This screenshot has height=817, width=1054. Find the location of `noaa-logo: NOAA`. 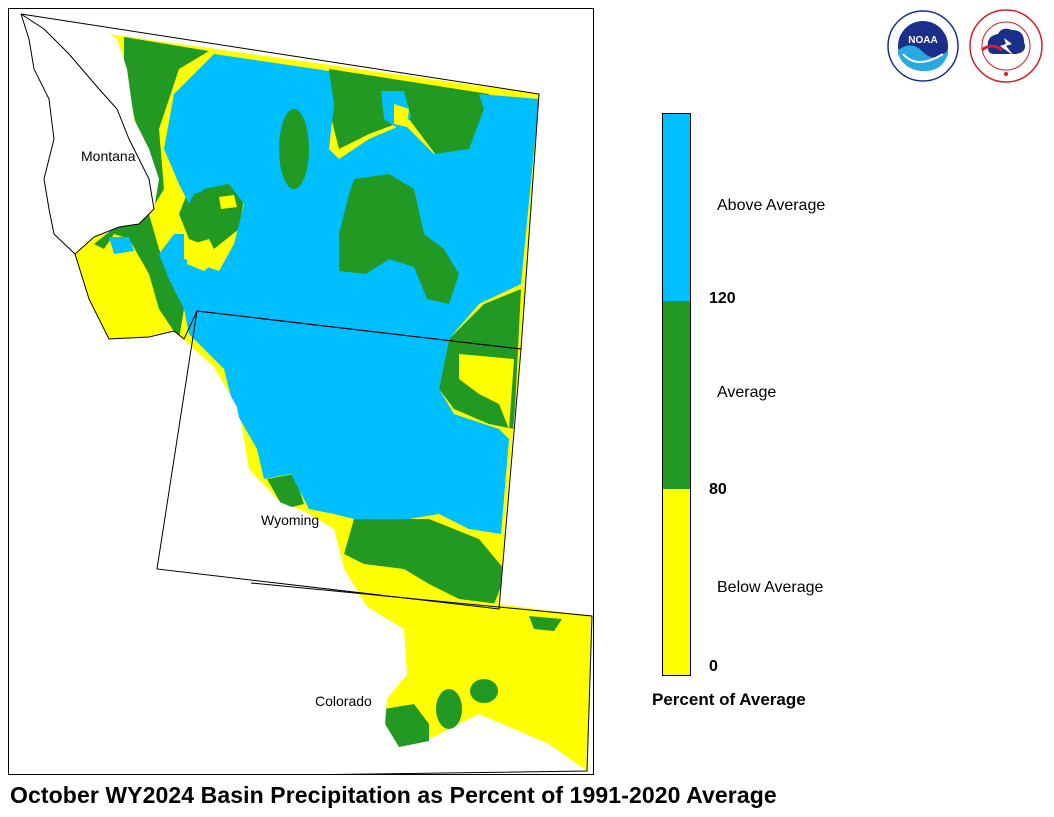

noaa-logo: NOAA is located at coordinates (923, 48).